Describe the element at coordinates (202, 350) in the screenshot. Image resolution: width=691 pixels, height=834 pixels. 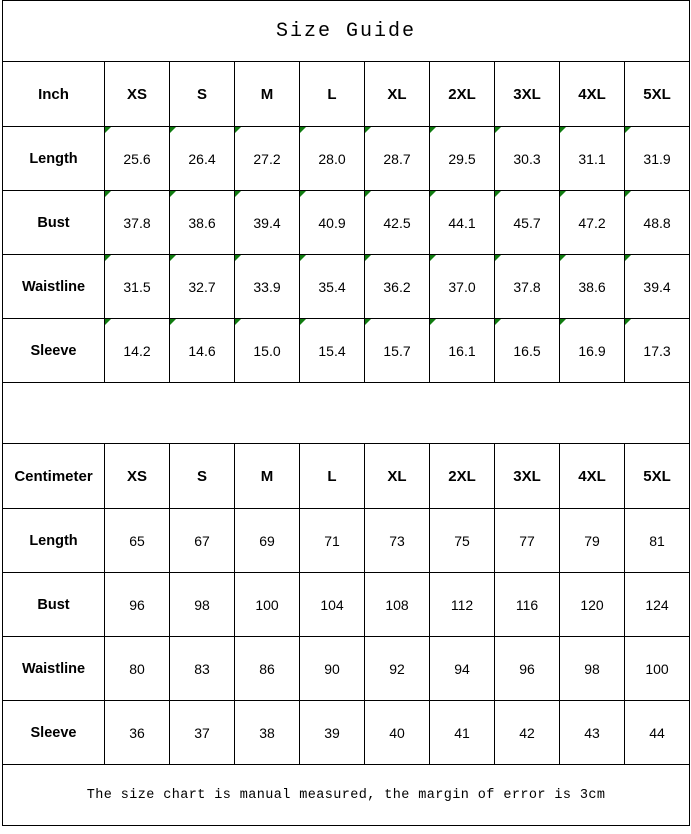
I see `inch-sleeve-s: 14.6` at that location.